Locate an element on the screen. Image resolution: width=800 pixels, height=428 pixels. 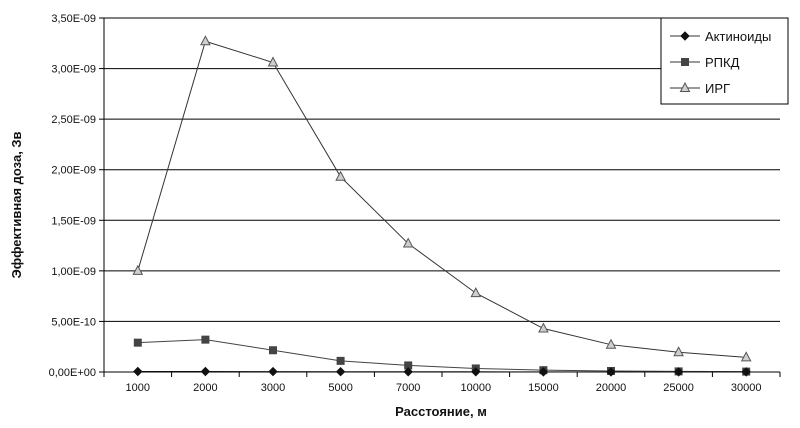
x-tick-label: 10000 is located at coordinates (476, 388).